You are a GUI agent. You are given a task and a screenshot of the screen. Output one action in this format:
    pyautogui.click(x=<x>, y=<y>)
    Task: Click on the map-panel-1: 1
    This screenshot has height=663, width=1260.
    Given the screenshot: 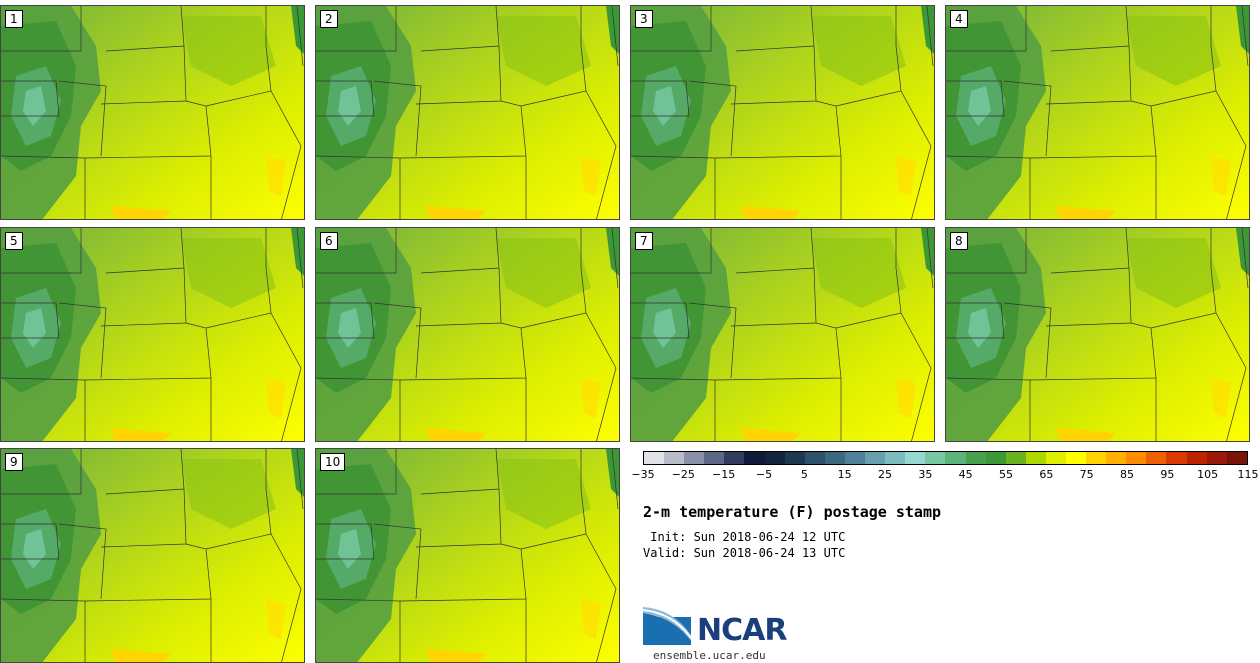 What is the action you would take?
    pyautogui.click(x=152, y=112)
    